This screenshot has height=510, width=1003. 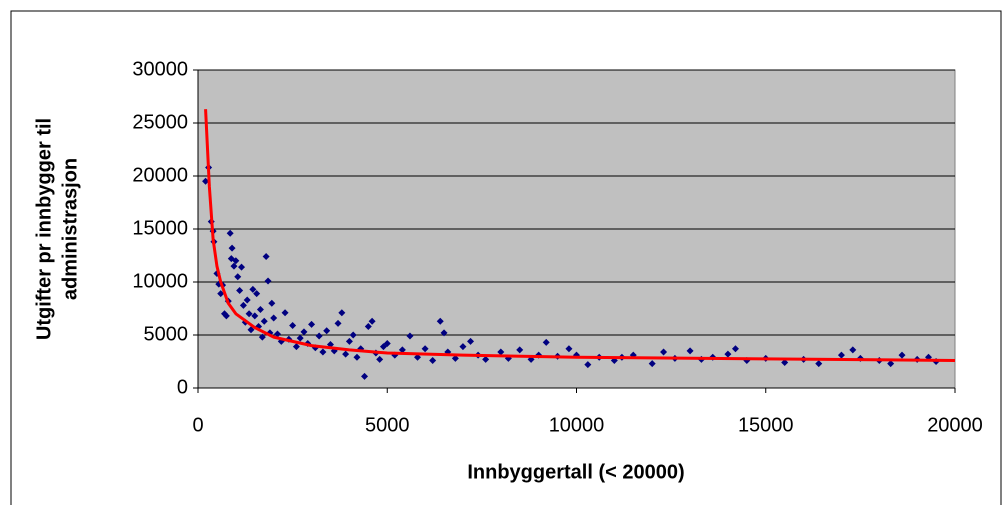 I want to click on y-tick-label: 15000, so click(x=160, y=228).